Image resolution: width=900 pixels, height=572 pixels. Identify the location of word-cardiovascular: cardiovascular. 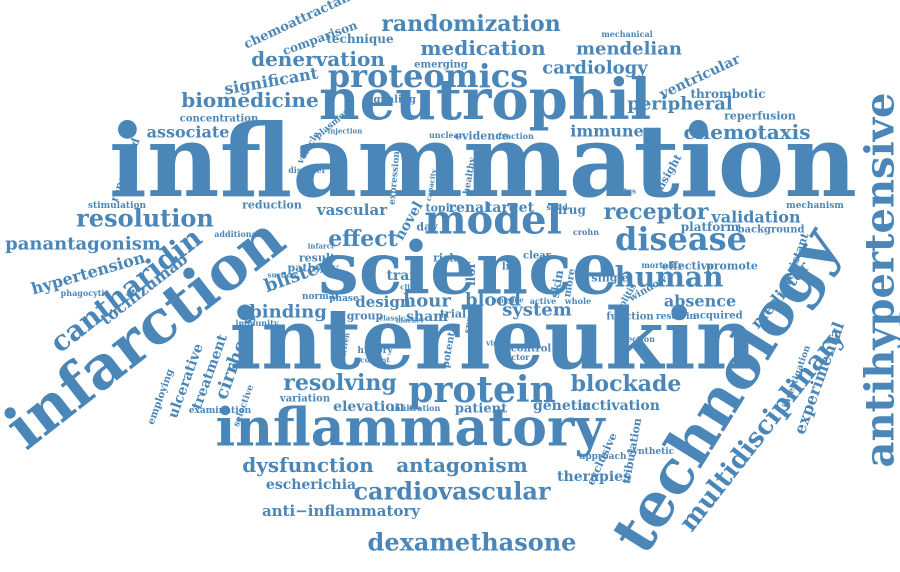
(451, 491).